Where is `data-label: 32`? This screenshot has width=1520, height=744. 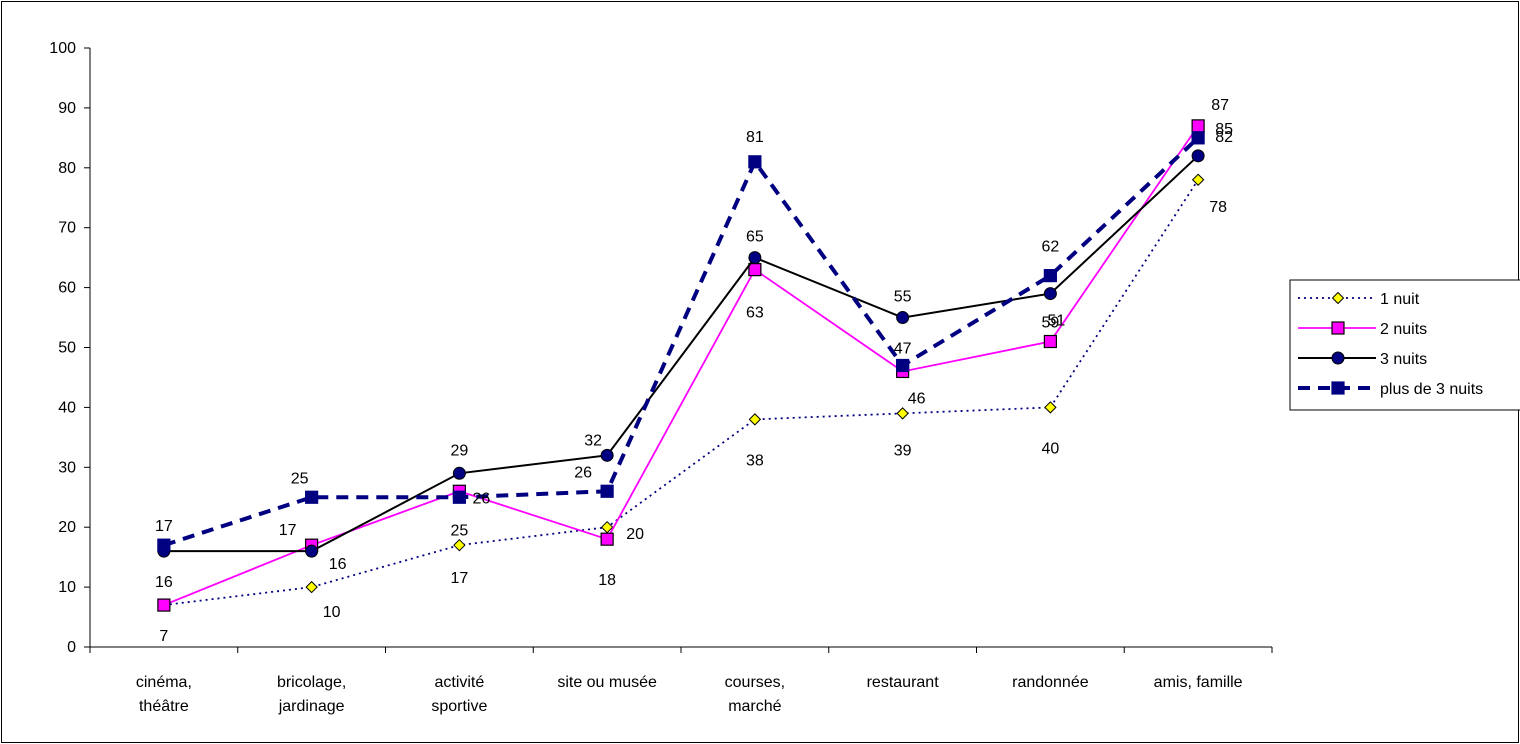
data-label: 32 is located at coordinates (593, 440).